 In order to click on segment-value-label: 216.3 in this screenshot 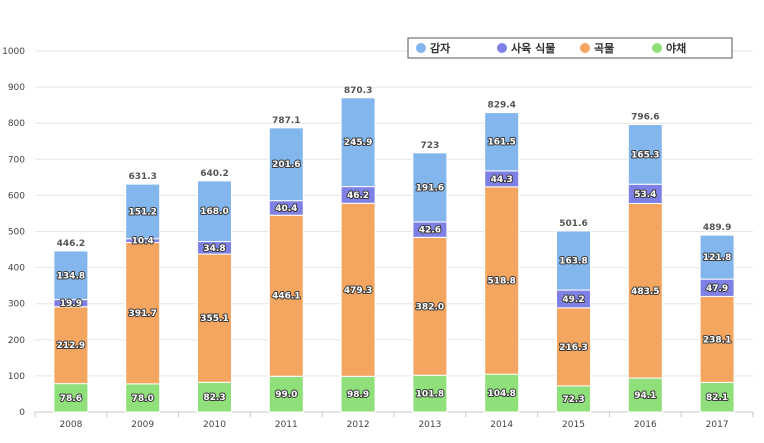, I will do `click(573, 348)`.